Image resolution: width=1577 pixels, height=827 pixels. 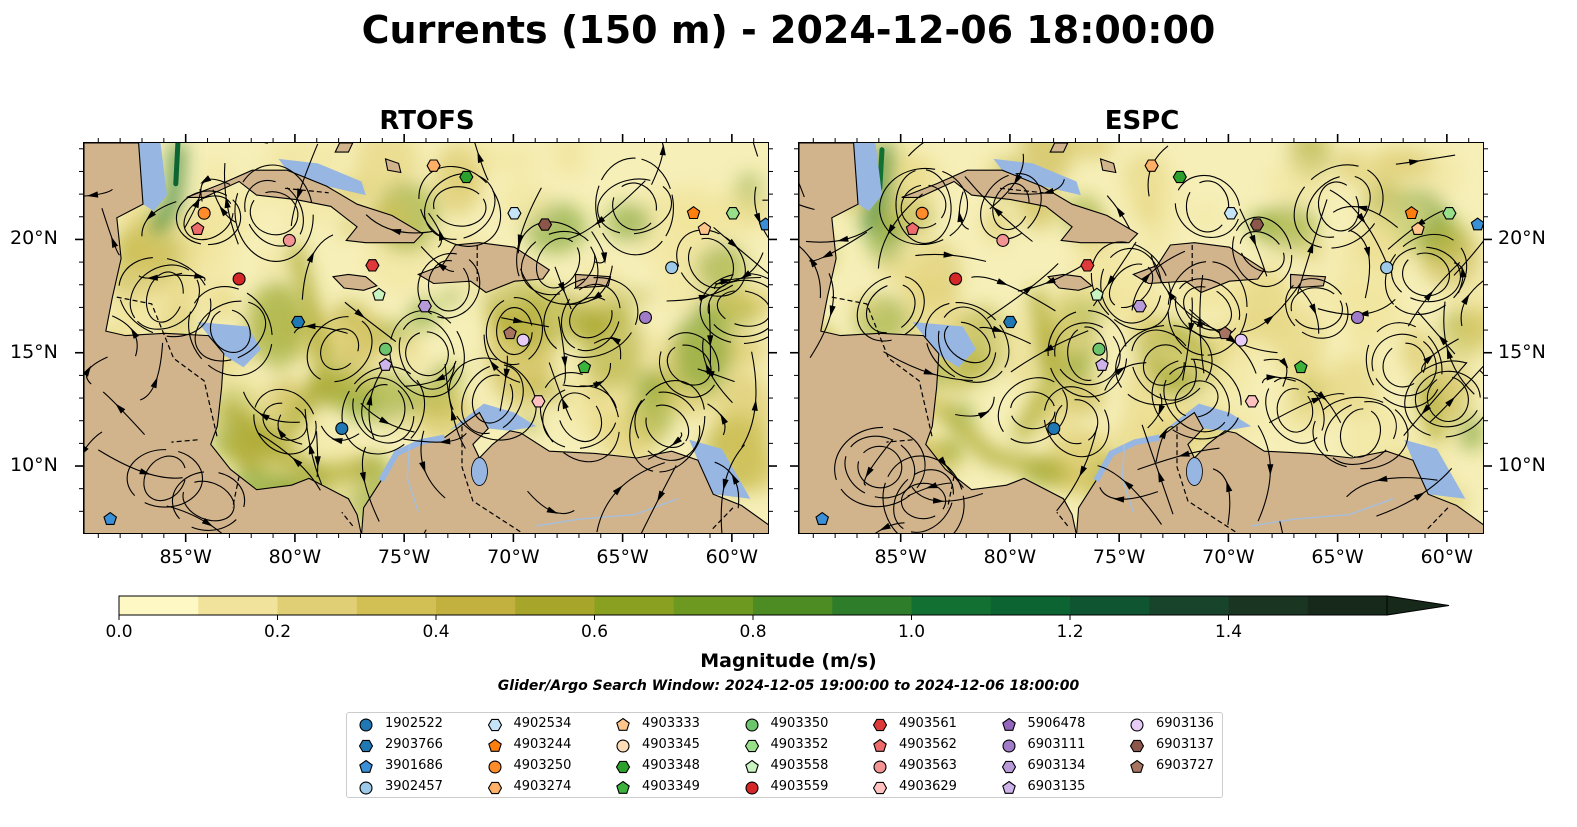 What do you see at coordinates (788, 30) in the screenshot?
I see `figure-title: Currents (150 m) - 2024-12-06 18:00:00` at bounding box center [788, 30].